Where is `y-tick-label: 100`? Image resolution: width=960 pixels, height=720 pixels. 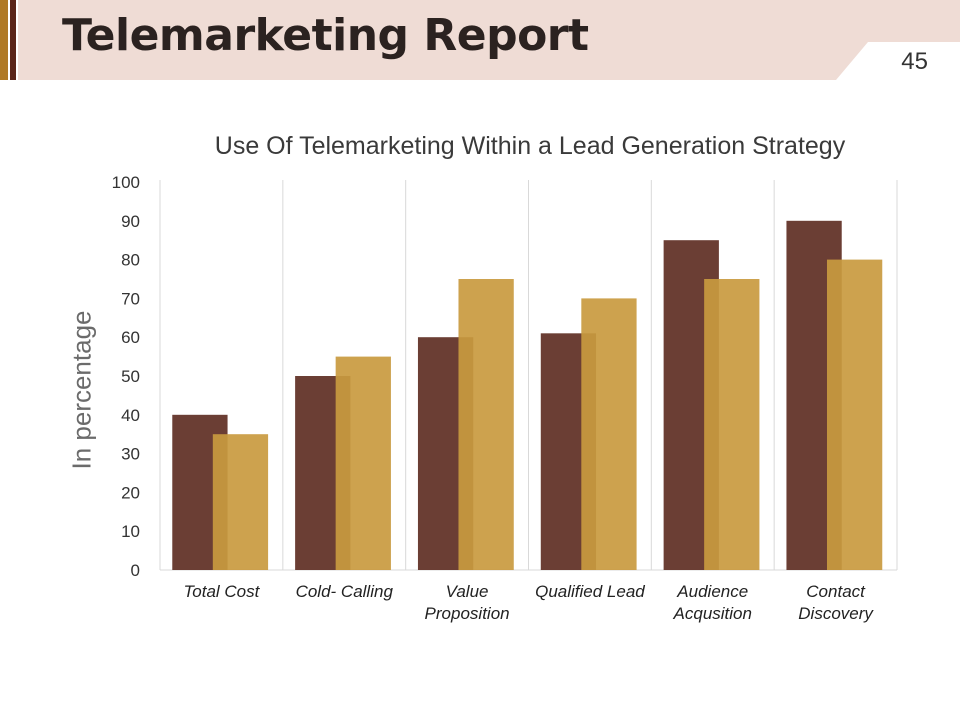
y-tick-label: 100 is located at coordinates (126, 182).